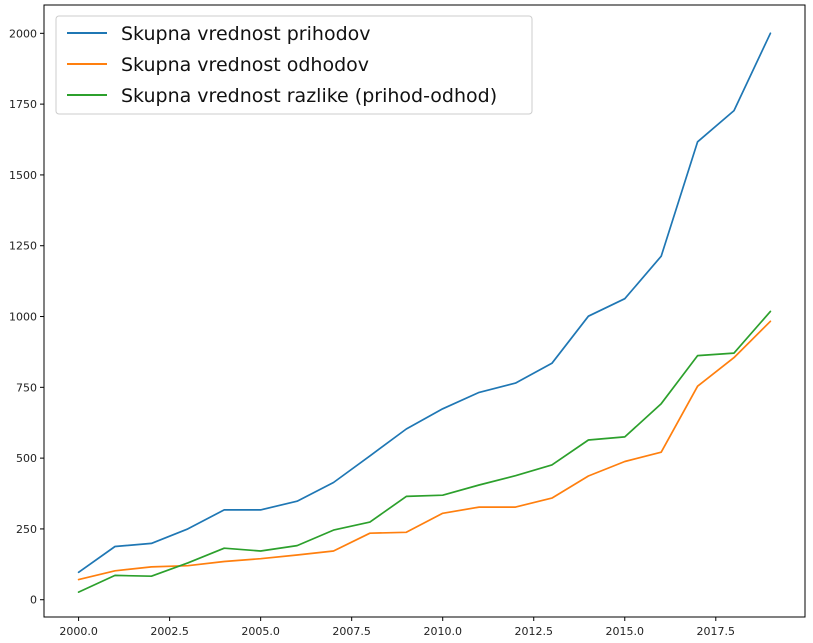 This screenshot has height=643, width=813. Describe the element at coordinates (23, 175) in the screenshot. I see `y-tick-label: 1500` at that location.